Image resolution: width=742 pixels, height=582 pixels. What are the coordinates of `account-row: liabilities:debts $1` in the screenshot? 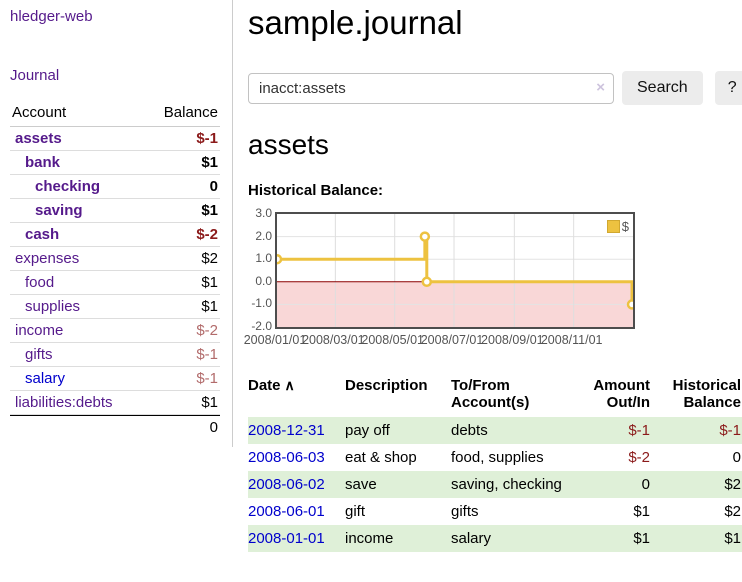 It's located at (115, 403).